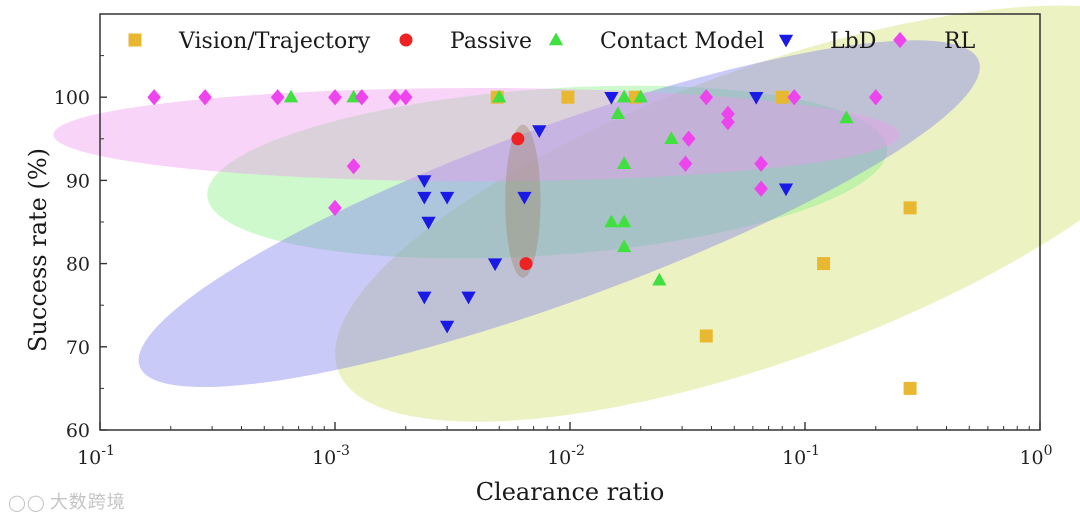 The width and height of the screenshot is (1080, 521). Describe the element at coordinates (27, 502) in the screenshot. I see `wechat-icon: ◯◯` at that location.